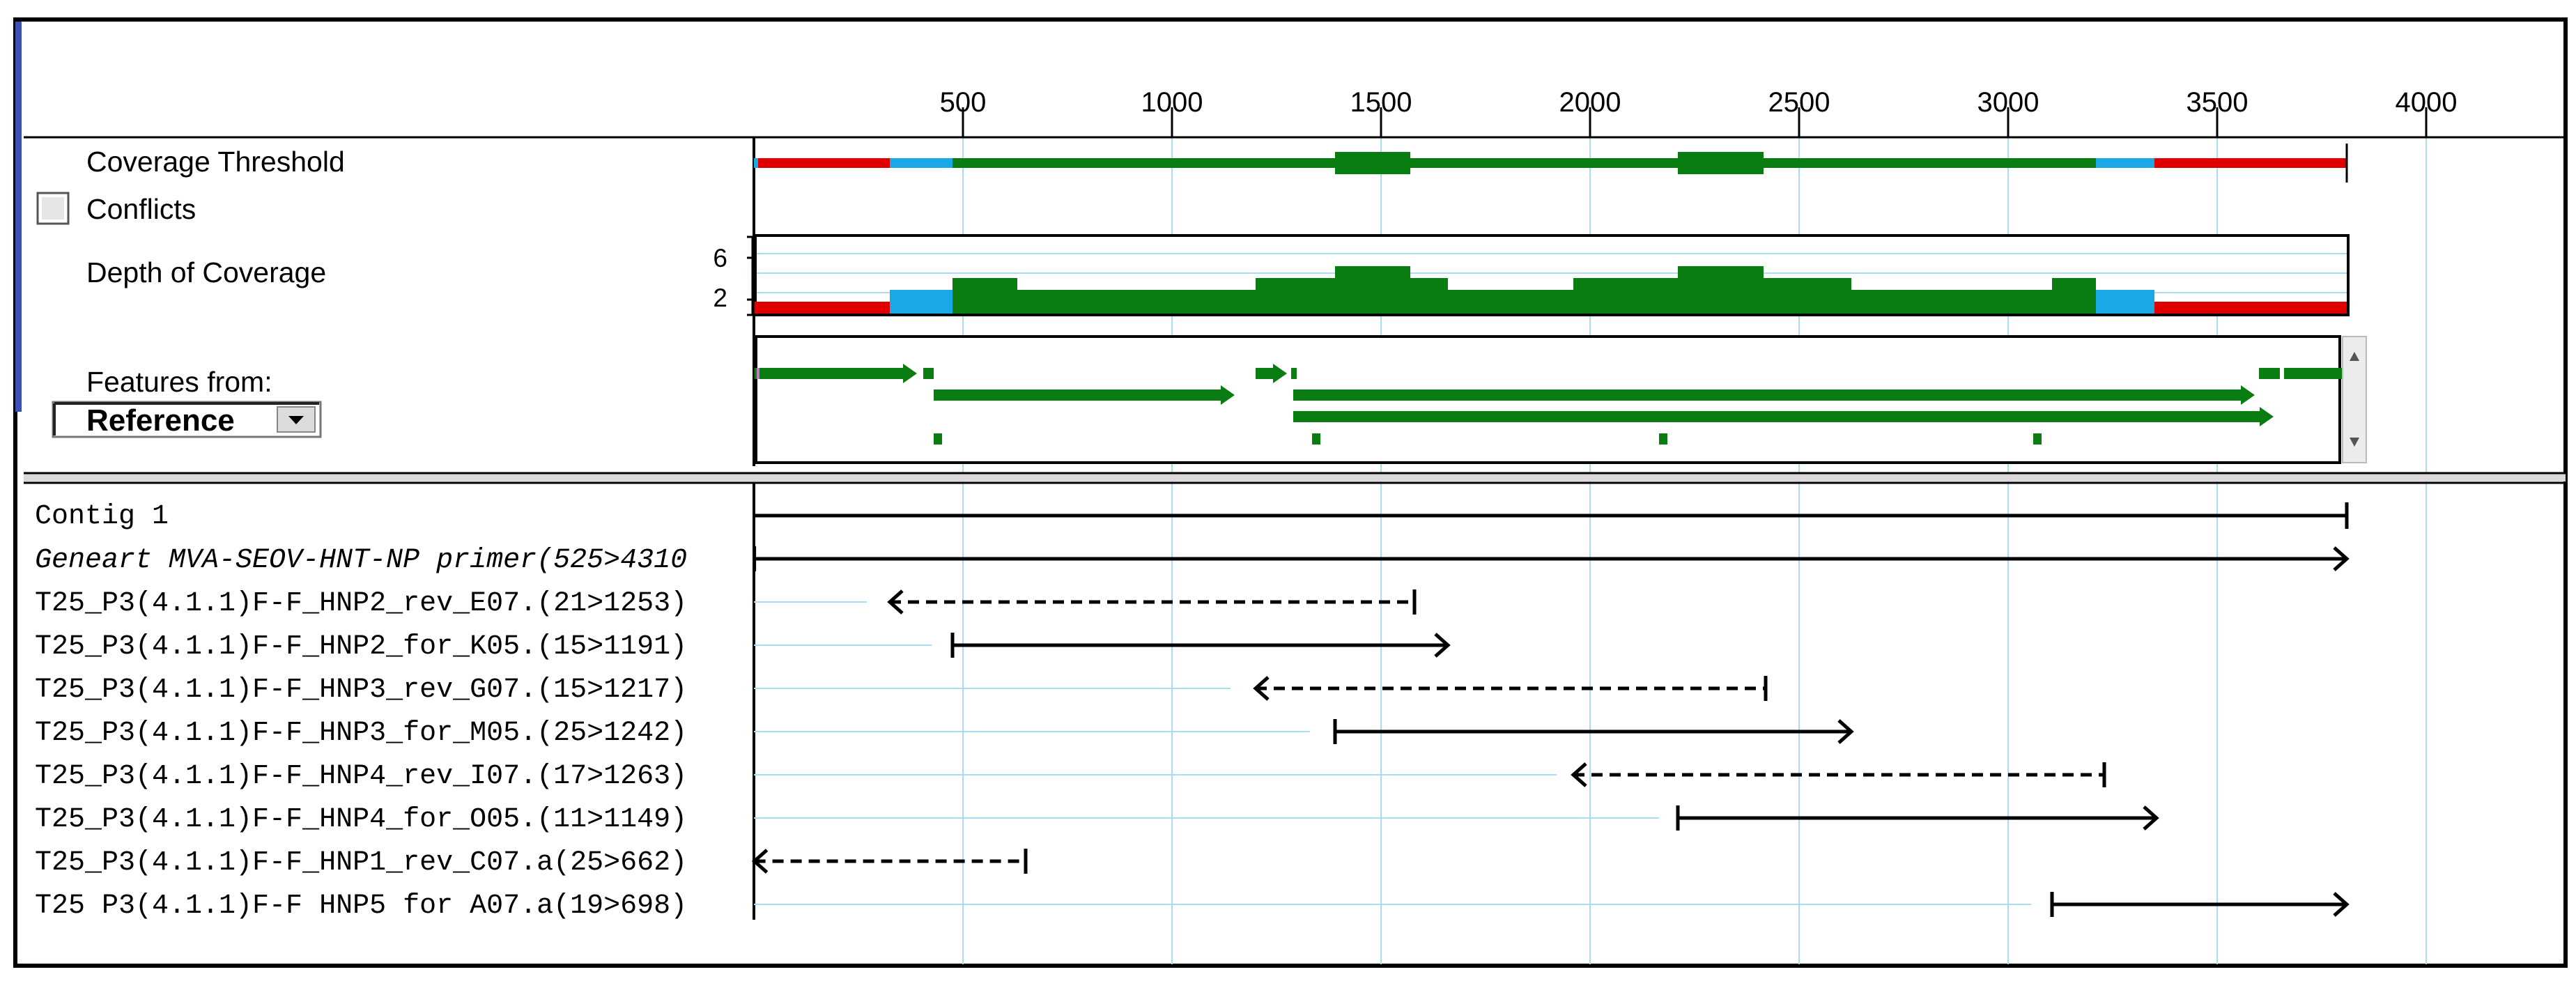  What do you see at coordinates (963, 103) in the screenshot?
I see `ruler-tick-label: 500` at bounding box center [963, 103].